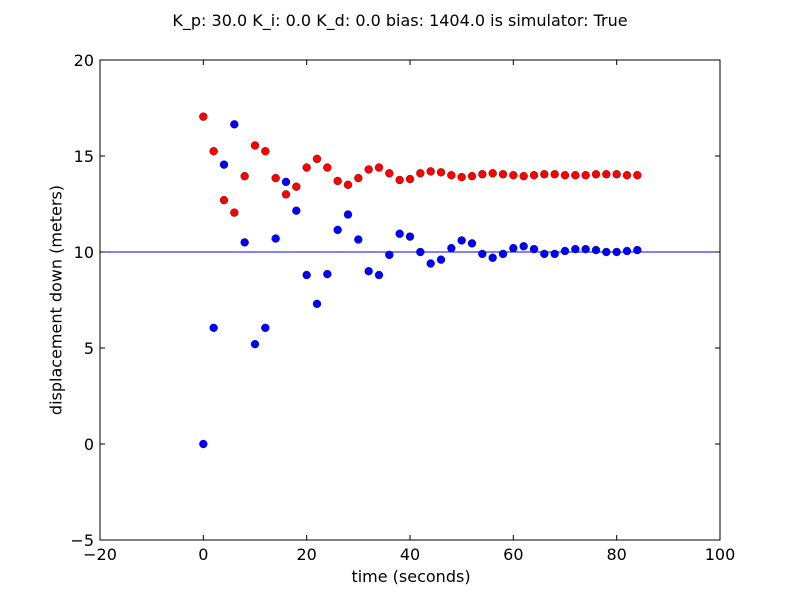 This screenshot has width=800, height=600. What do you see at coordinates (84, 252) in the screenshot?
I see `y-tick-label: 10` at bounding box center [84, 252].